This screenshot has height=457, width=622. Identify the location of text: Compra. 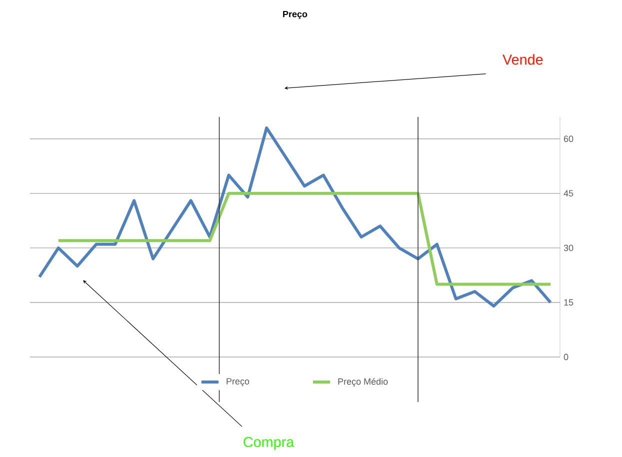
(269, 443).